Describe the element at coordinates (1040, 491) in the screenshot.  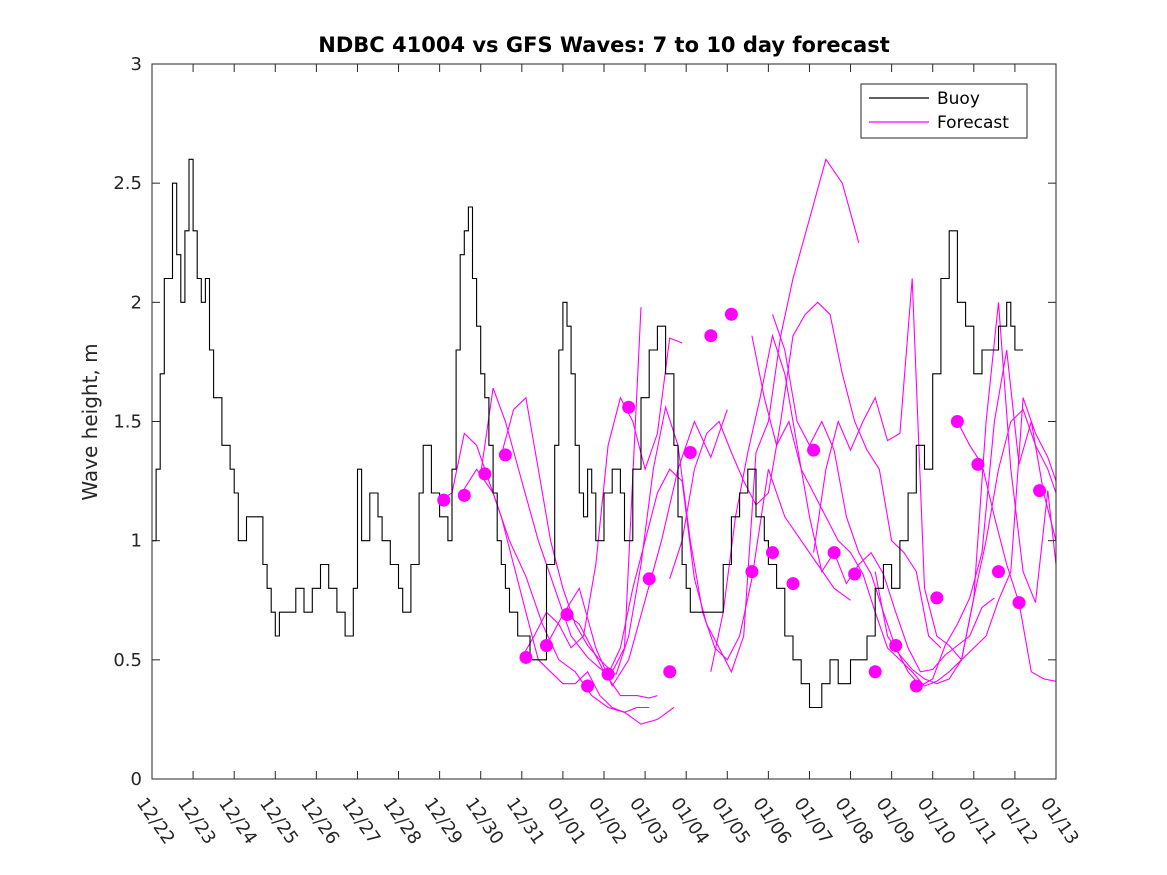
I see `forecast-marker-extra` at that location.